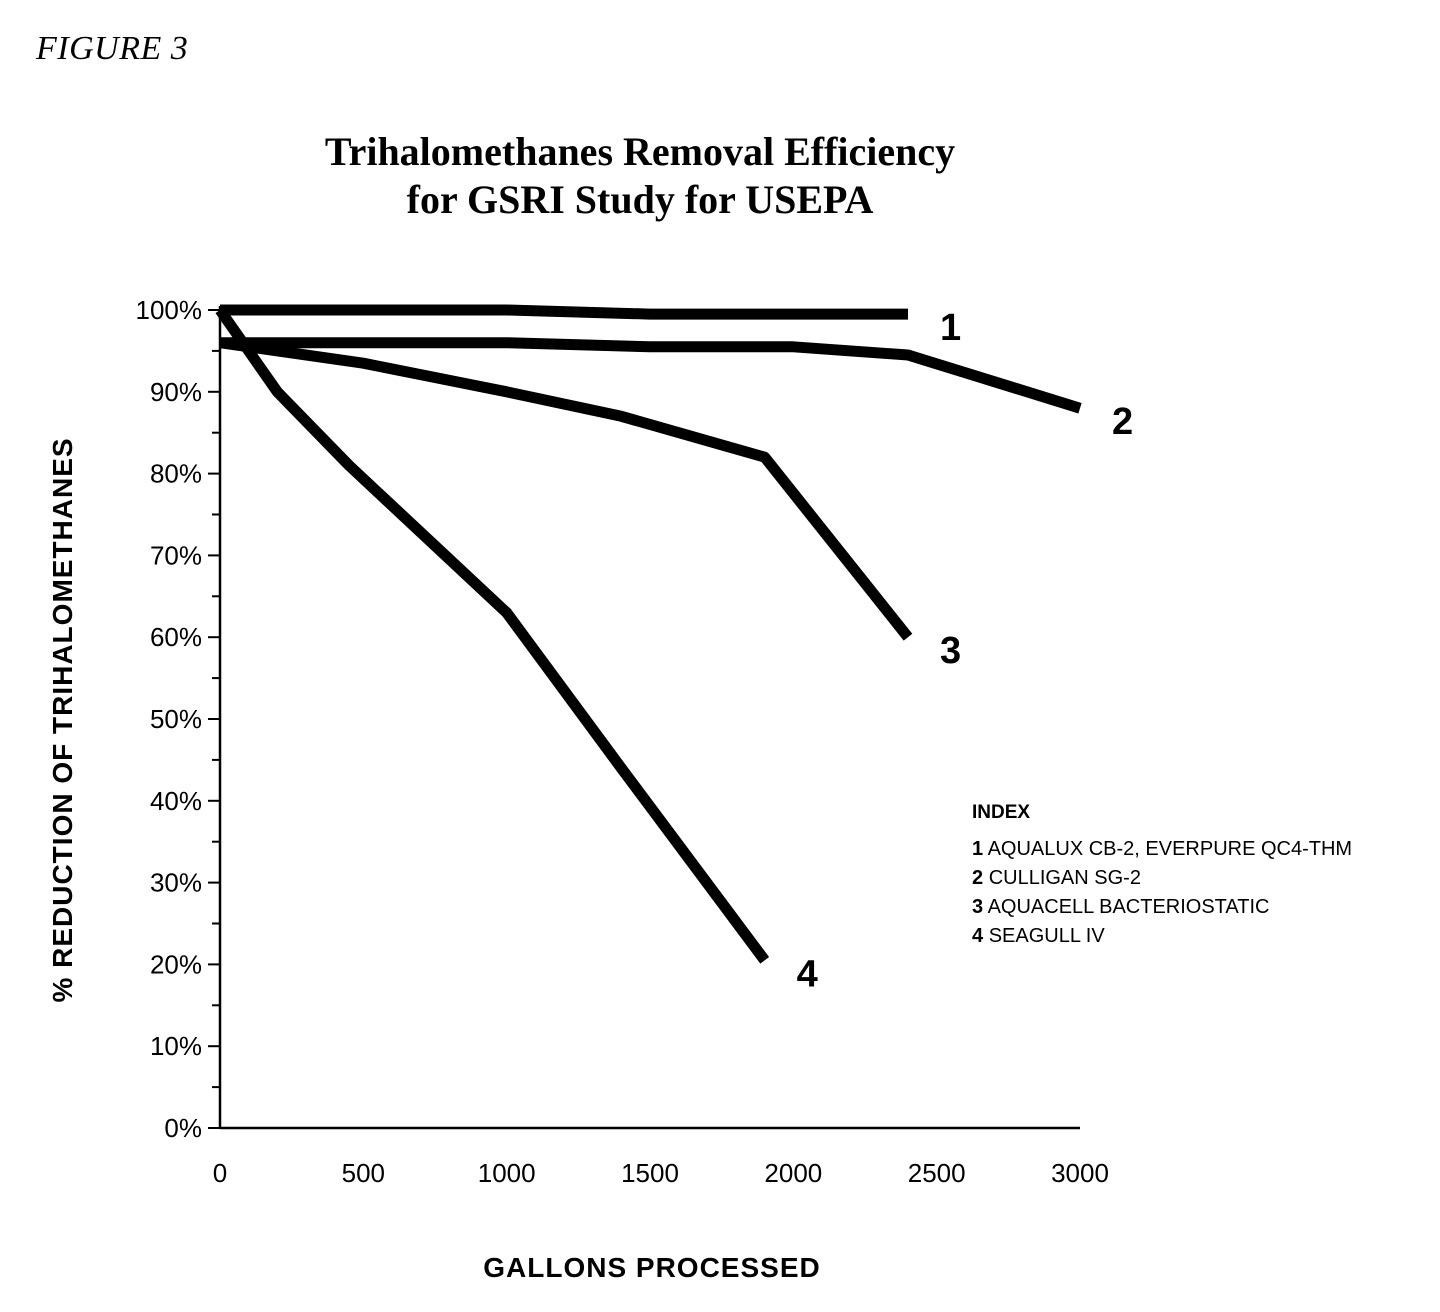  I want to click on legend-item-label: AQUALUX CB-2, EVERPURE QC4-THM, so click(1170, 849).